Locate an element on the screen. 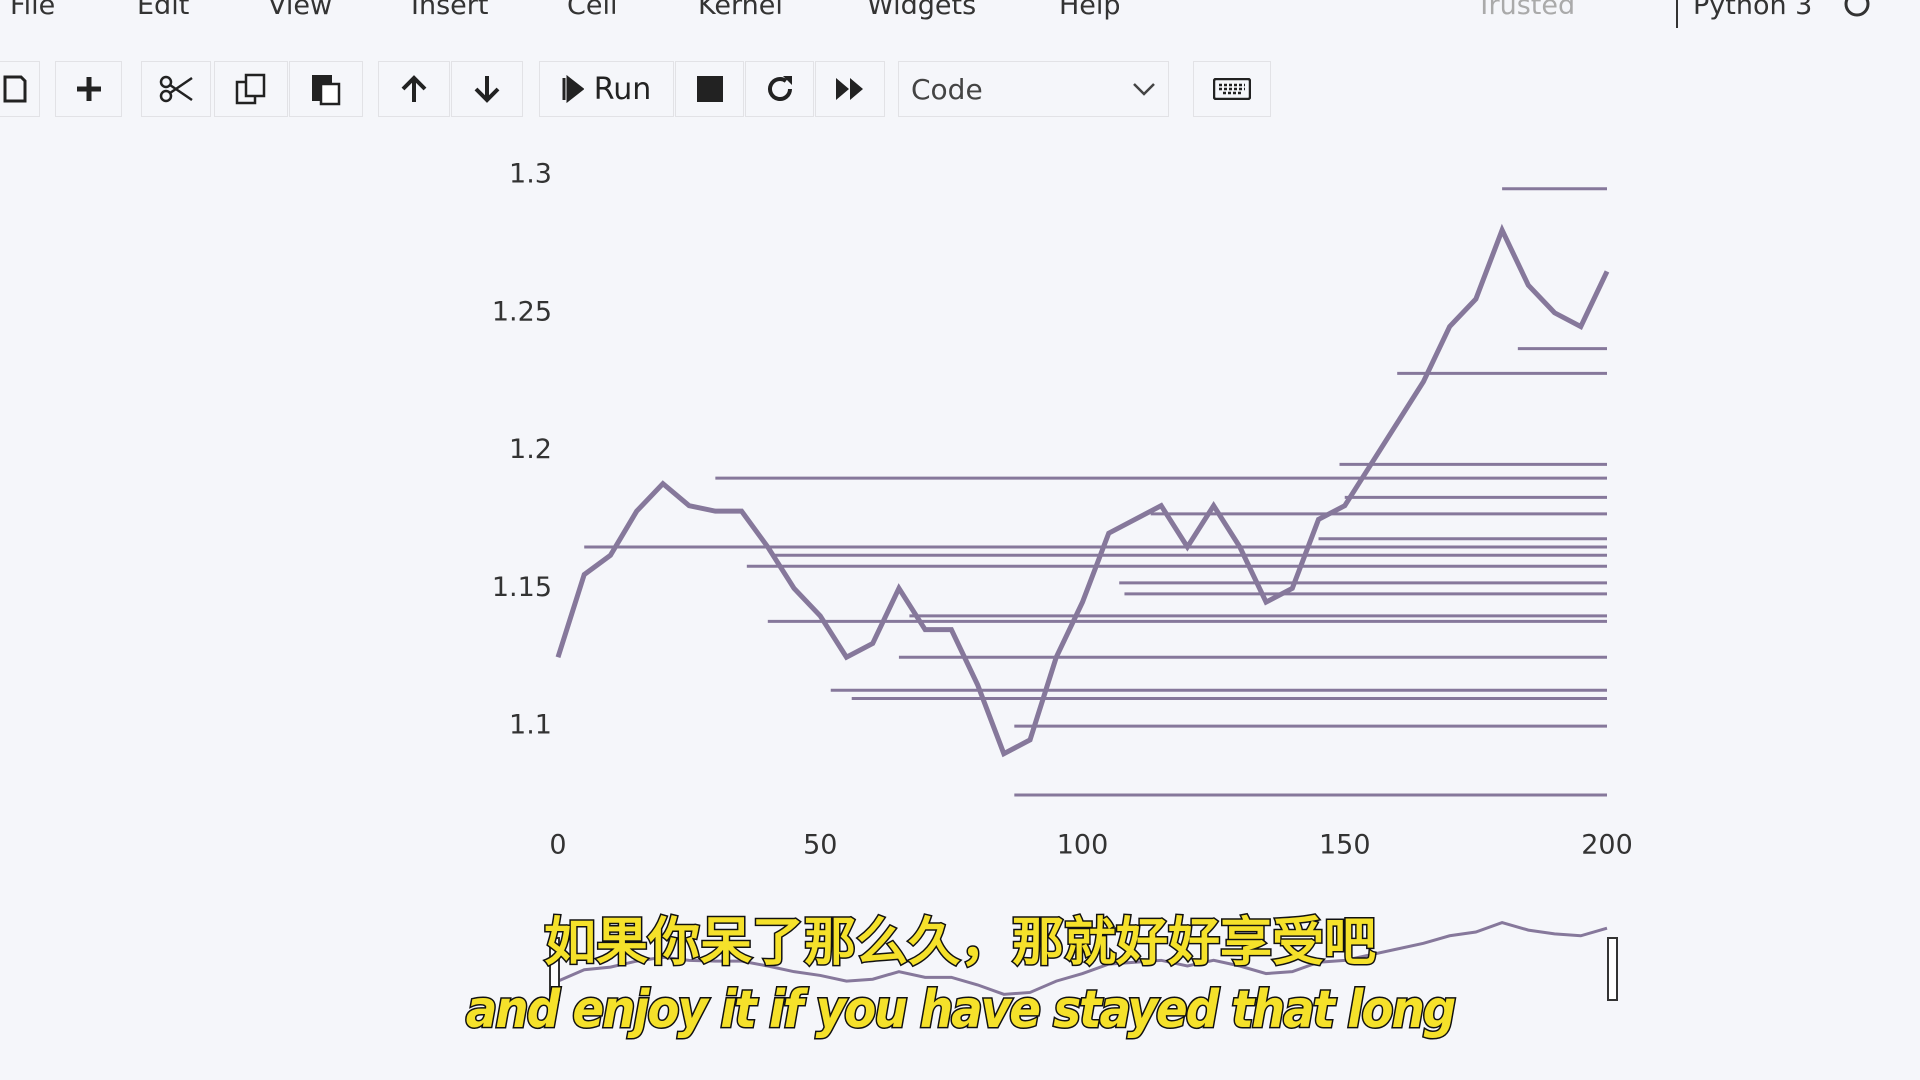 The width and height of the screenshot is (1920, 1080). y-tick-label: 1.1 is located at coordinates (530, 725).